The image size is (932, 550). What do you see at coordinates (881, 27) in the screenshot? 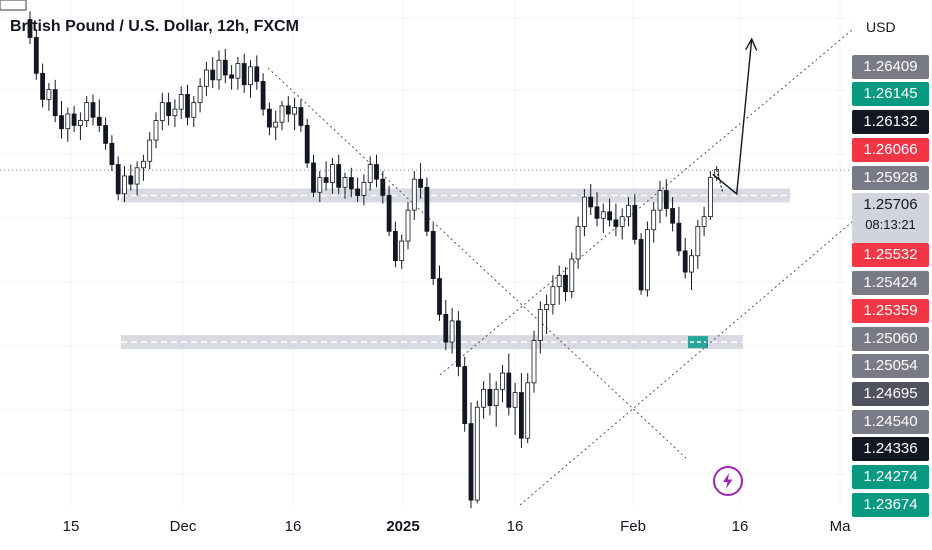
I see `currency-label: USD` at bounding box center [881, 27].